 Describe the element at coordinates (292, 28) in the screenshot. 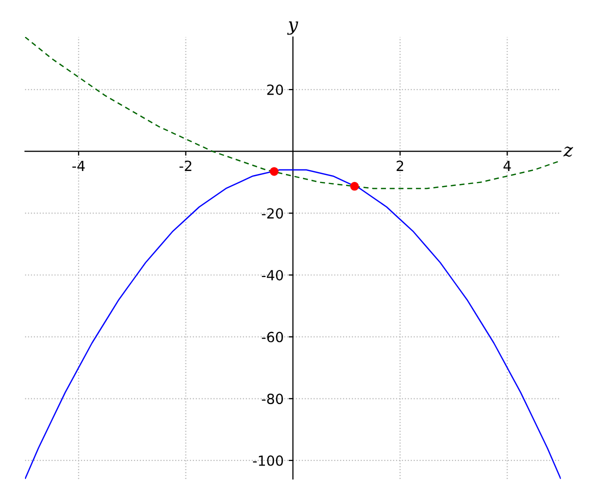

I see `y-axis-title: y` at that location.